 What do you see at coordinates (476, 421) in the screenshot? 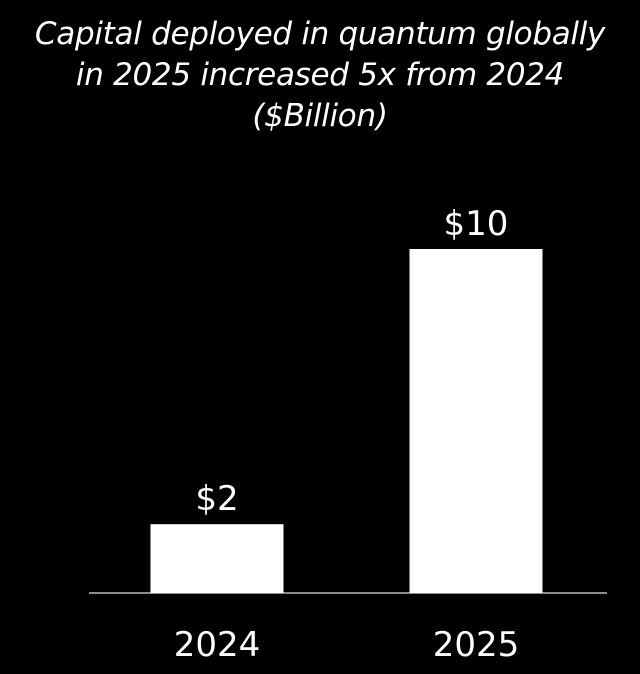
I see `bar-2025` at bounding box center [476, 421].